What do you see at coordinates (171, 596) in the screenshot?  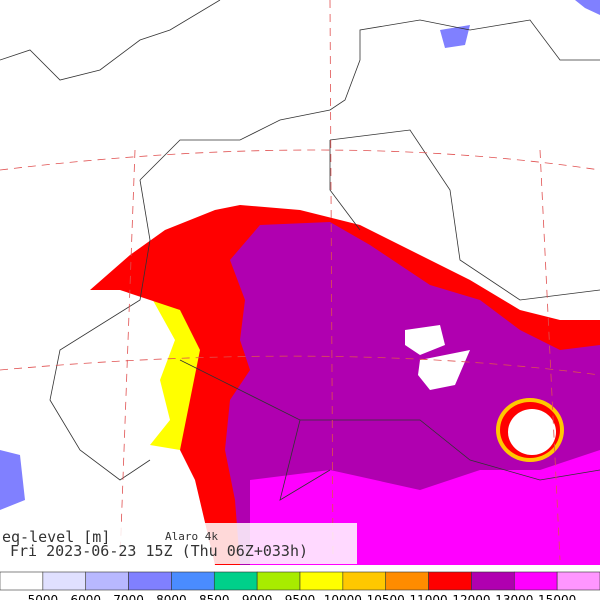 I see `colorbar-label: 8000` at bounding box center [171, 596].